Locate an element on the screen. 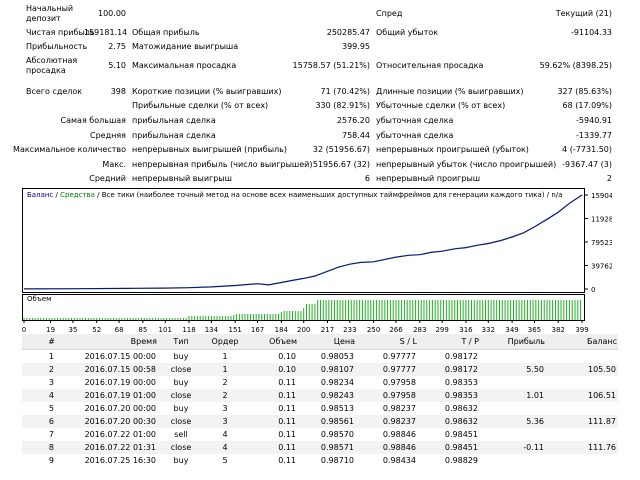 The width and height of the screenshot is (640, 480). max-cons-wins-label: непрерывных выигрышей (прибыль) is located at coordinates (209, 149).